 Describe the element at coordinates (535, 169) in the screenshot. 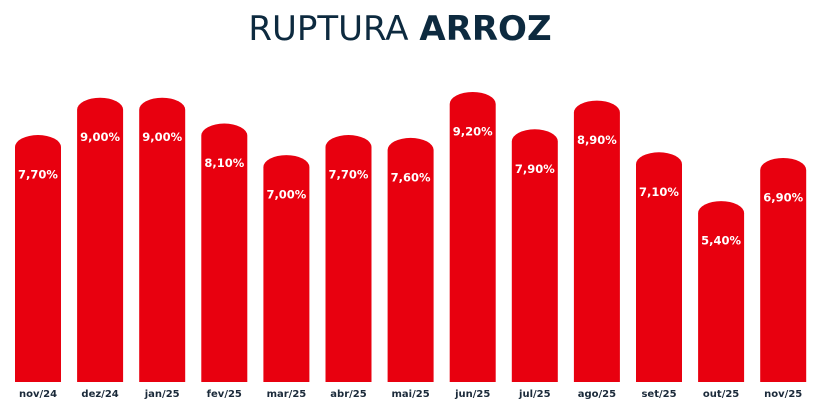

I see `value-label: 7,90%` at that location.